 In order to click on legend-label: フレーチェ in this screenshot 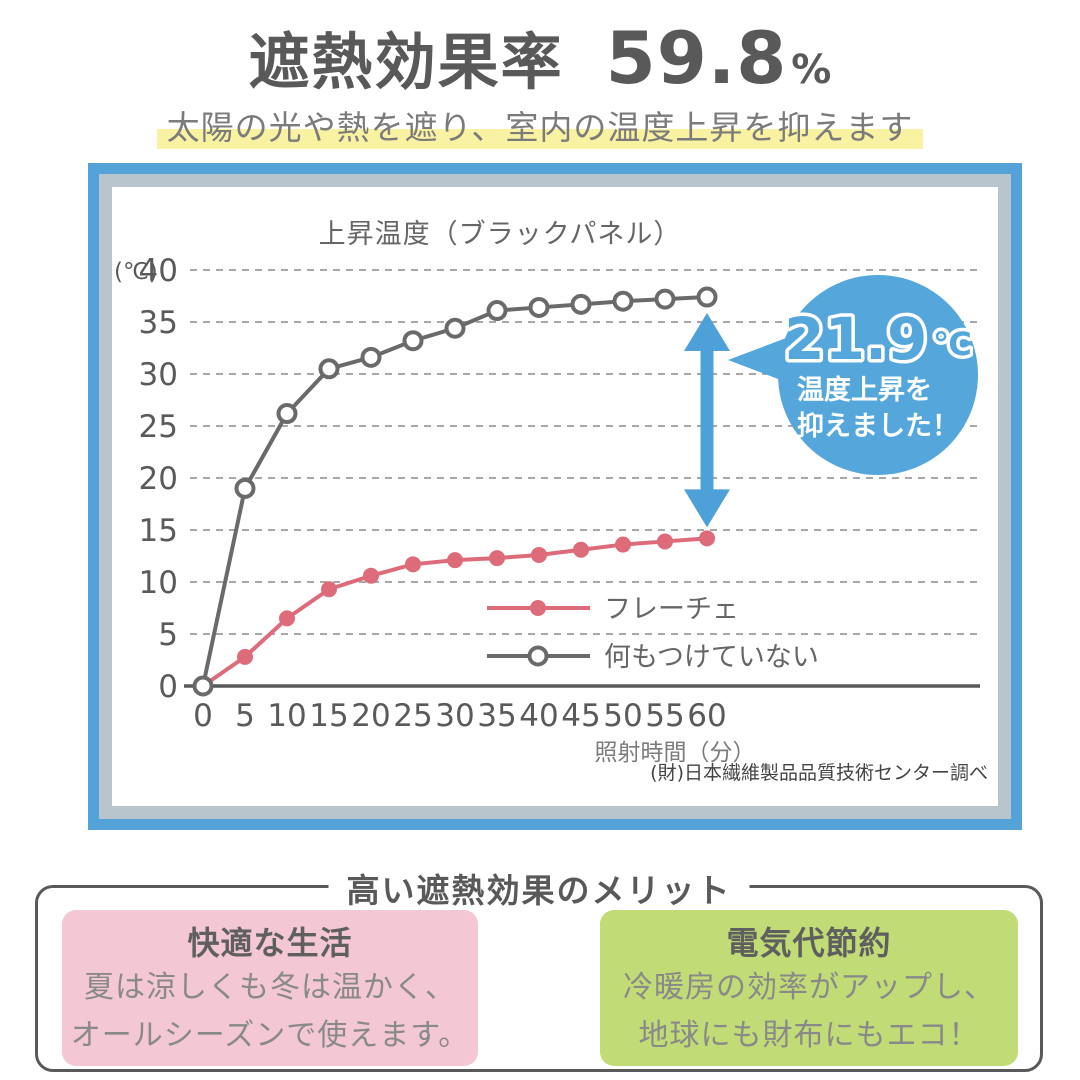, I will do `click(671, 609)`.